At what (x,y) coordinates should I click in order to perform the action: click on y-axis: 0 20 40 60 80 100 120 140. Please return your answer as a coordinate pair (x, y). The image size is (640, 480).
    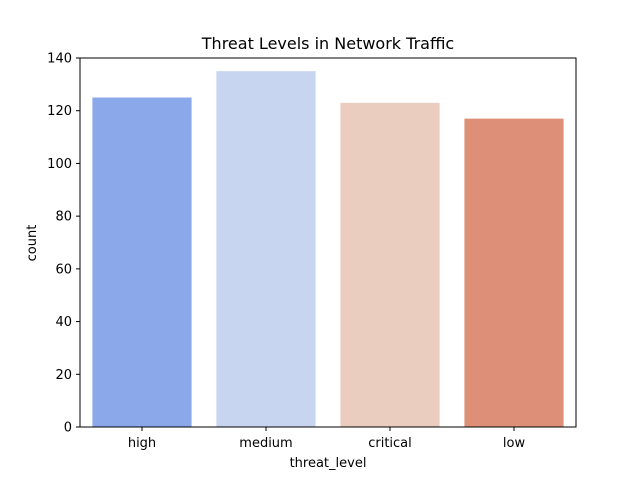
    Looking at the image, I should click on (63, 244).